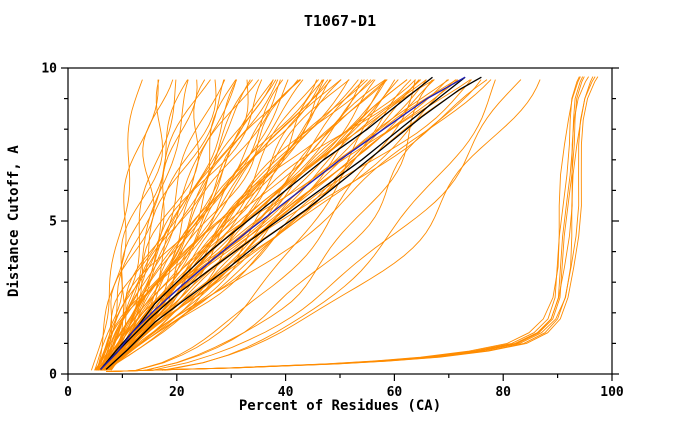 Image resolution: width=680 pixels, height=440 pixels. What do you see at coordinates (53, 222) in the screenshot?
I see `y-tick-label: 5` at bounding box center [53, 222].